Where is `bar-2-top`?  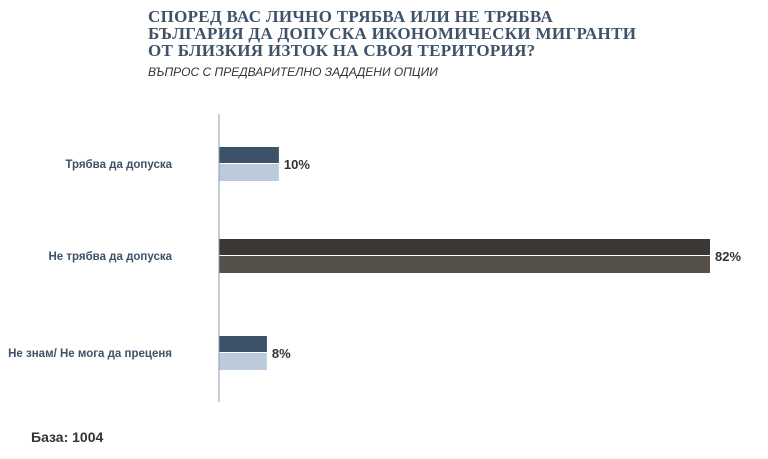 bar-2-top is located at coordinates (464, 247).